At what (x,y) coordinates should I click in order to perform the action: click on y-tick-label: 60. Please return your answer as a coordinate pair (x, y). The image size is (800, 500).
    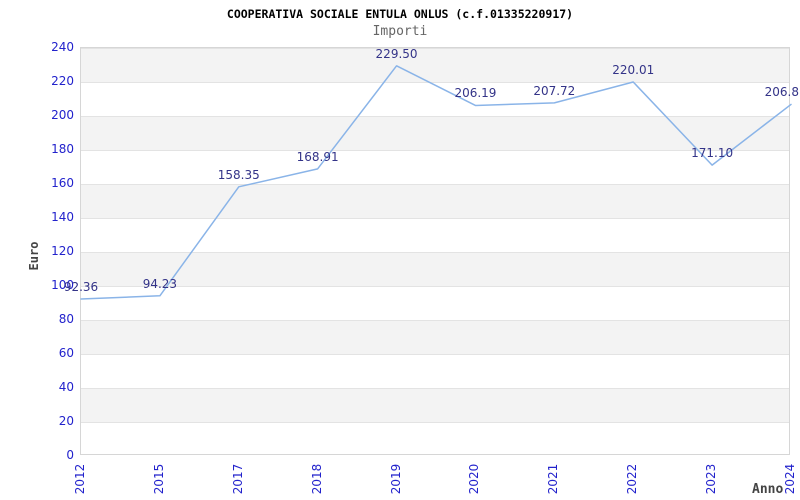
    Looking at the image, I should click on (66, 353).